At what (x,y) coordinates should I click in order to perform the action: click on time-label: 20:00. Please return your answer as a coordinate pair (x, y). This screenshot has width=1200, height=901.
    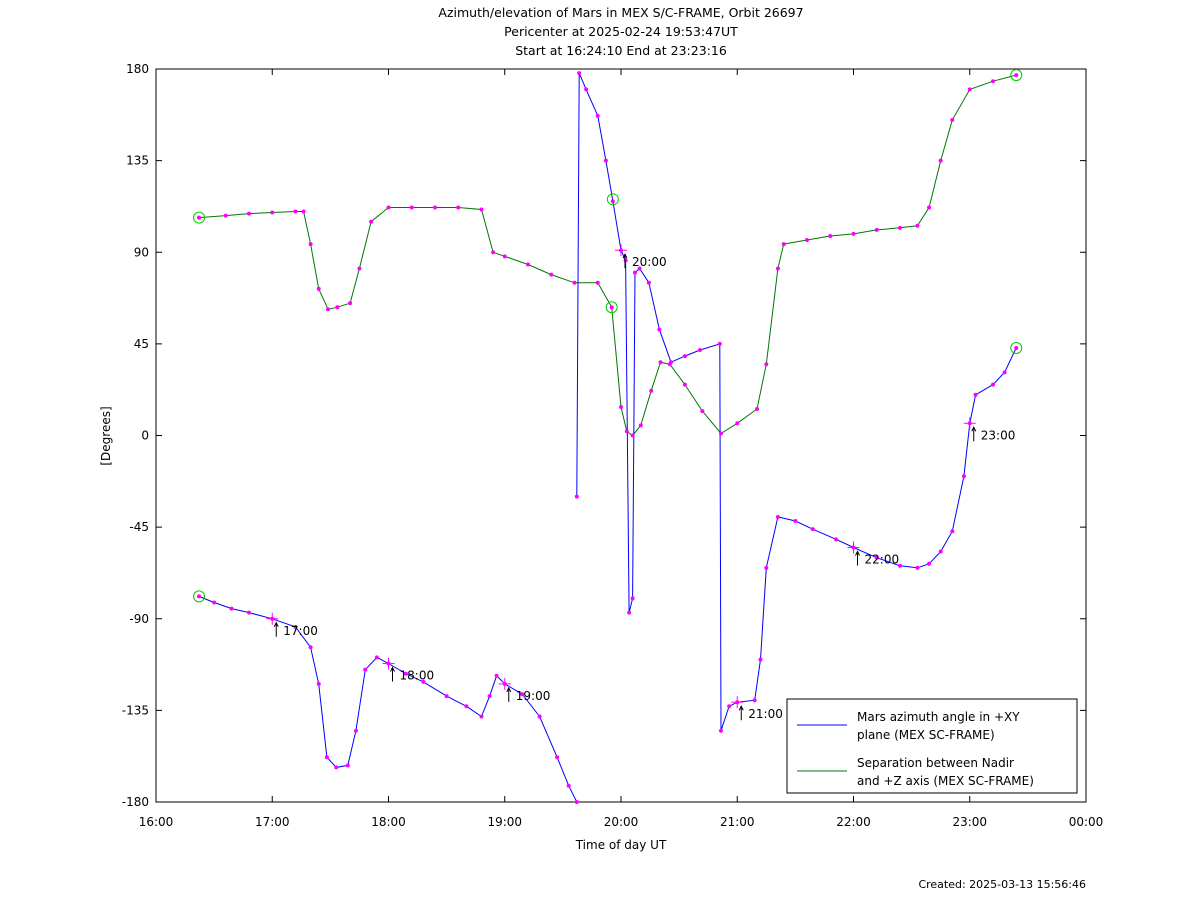
    Looking at the image, I should click on (649, 262).